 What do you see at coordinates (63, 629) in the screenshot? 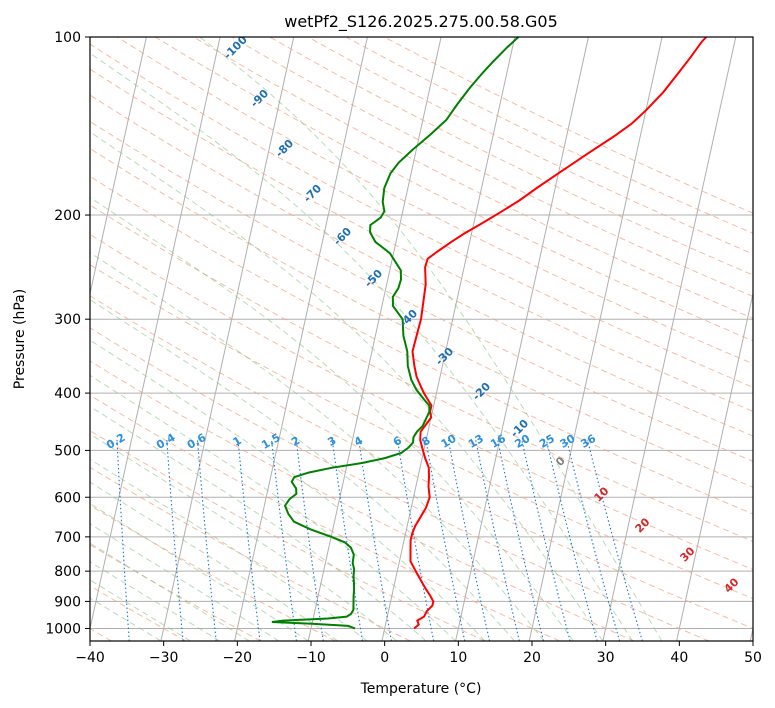
I see `y-tick-label: 1000` at bounding box center [63, 629].